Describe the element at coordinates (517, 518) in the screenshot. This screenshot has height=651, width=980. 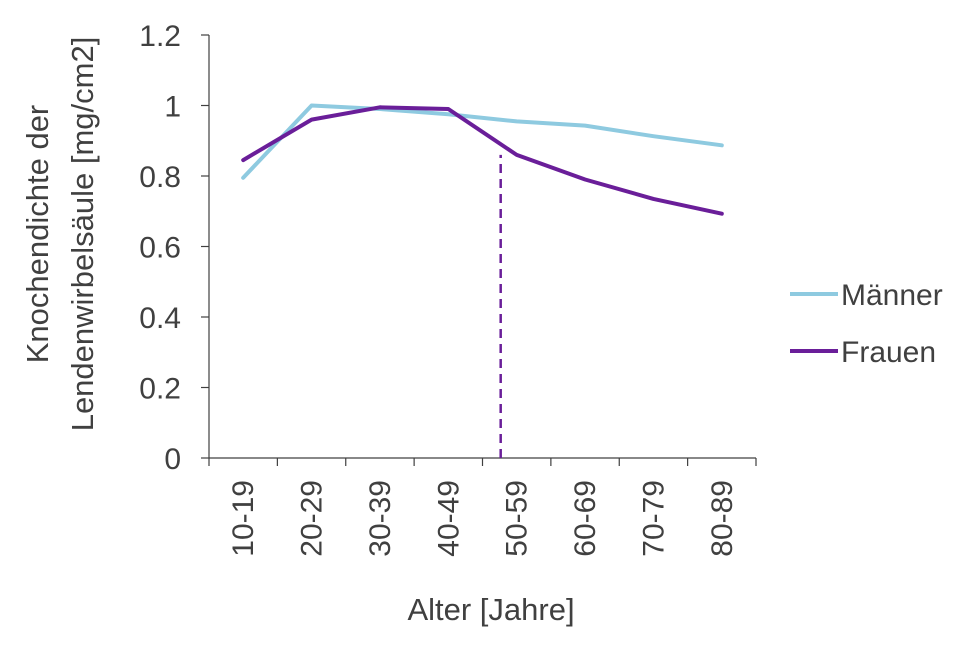
I see `x-tick-label: 50-59` at that location.